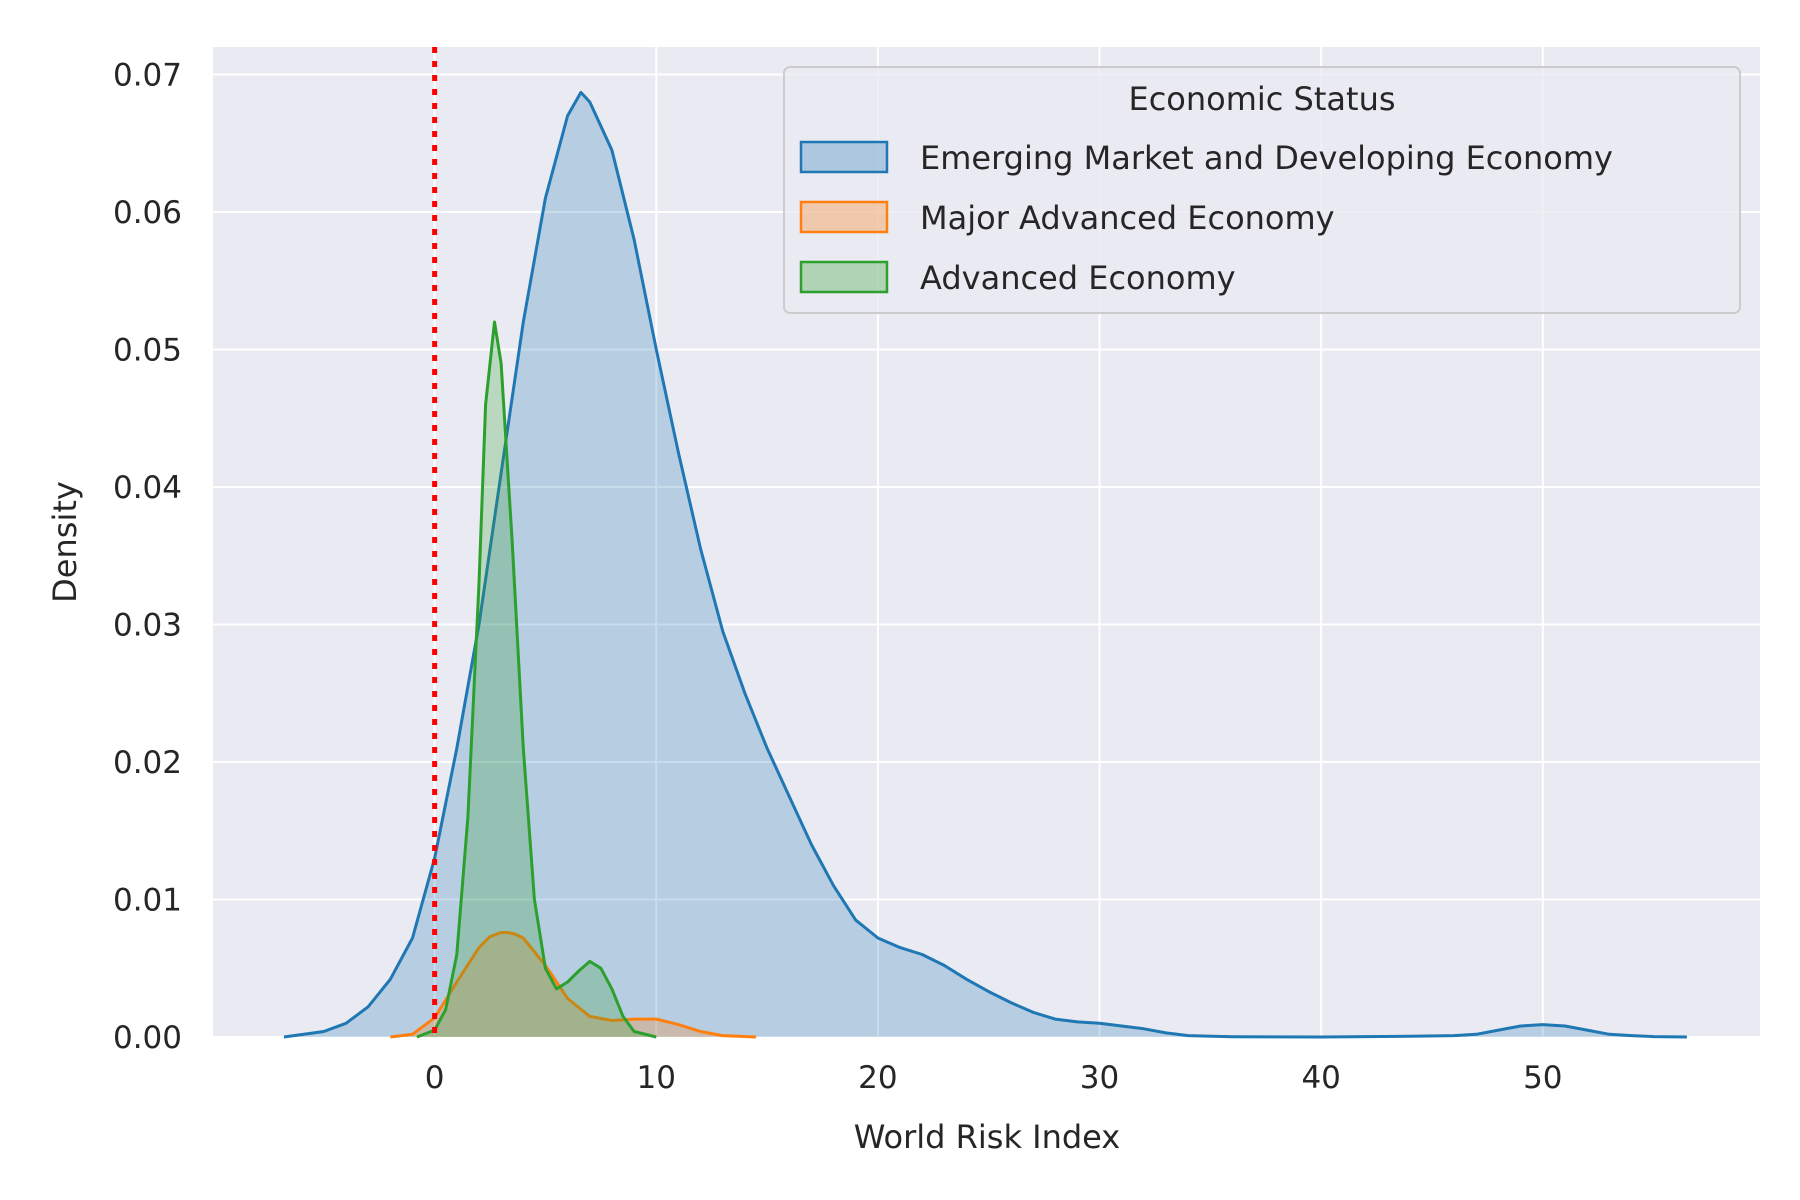 Image resolution: width=1800 pixels, height=1200 pixels. Describe the element at coordinates (987, 1137) in the screenshot. I see `x-axis-label: World Risk Index` at that location.